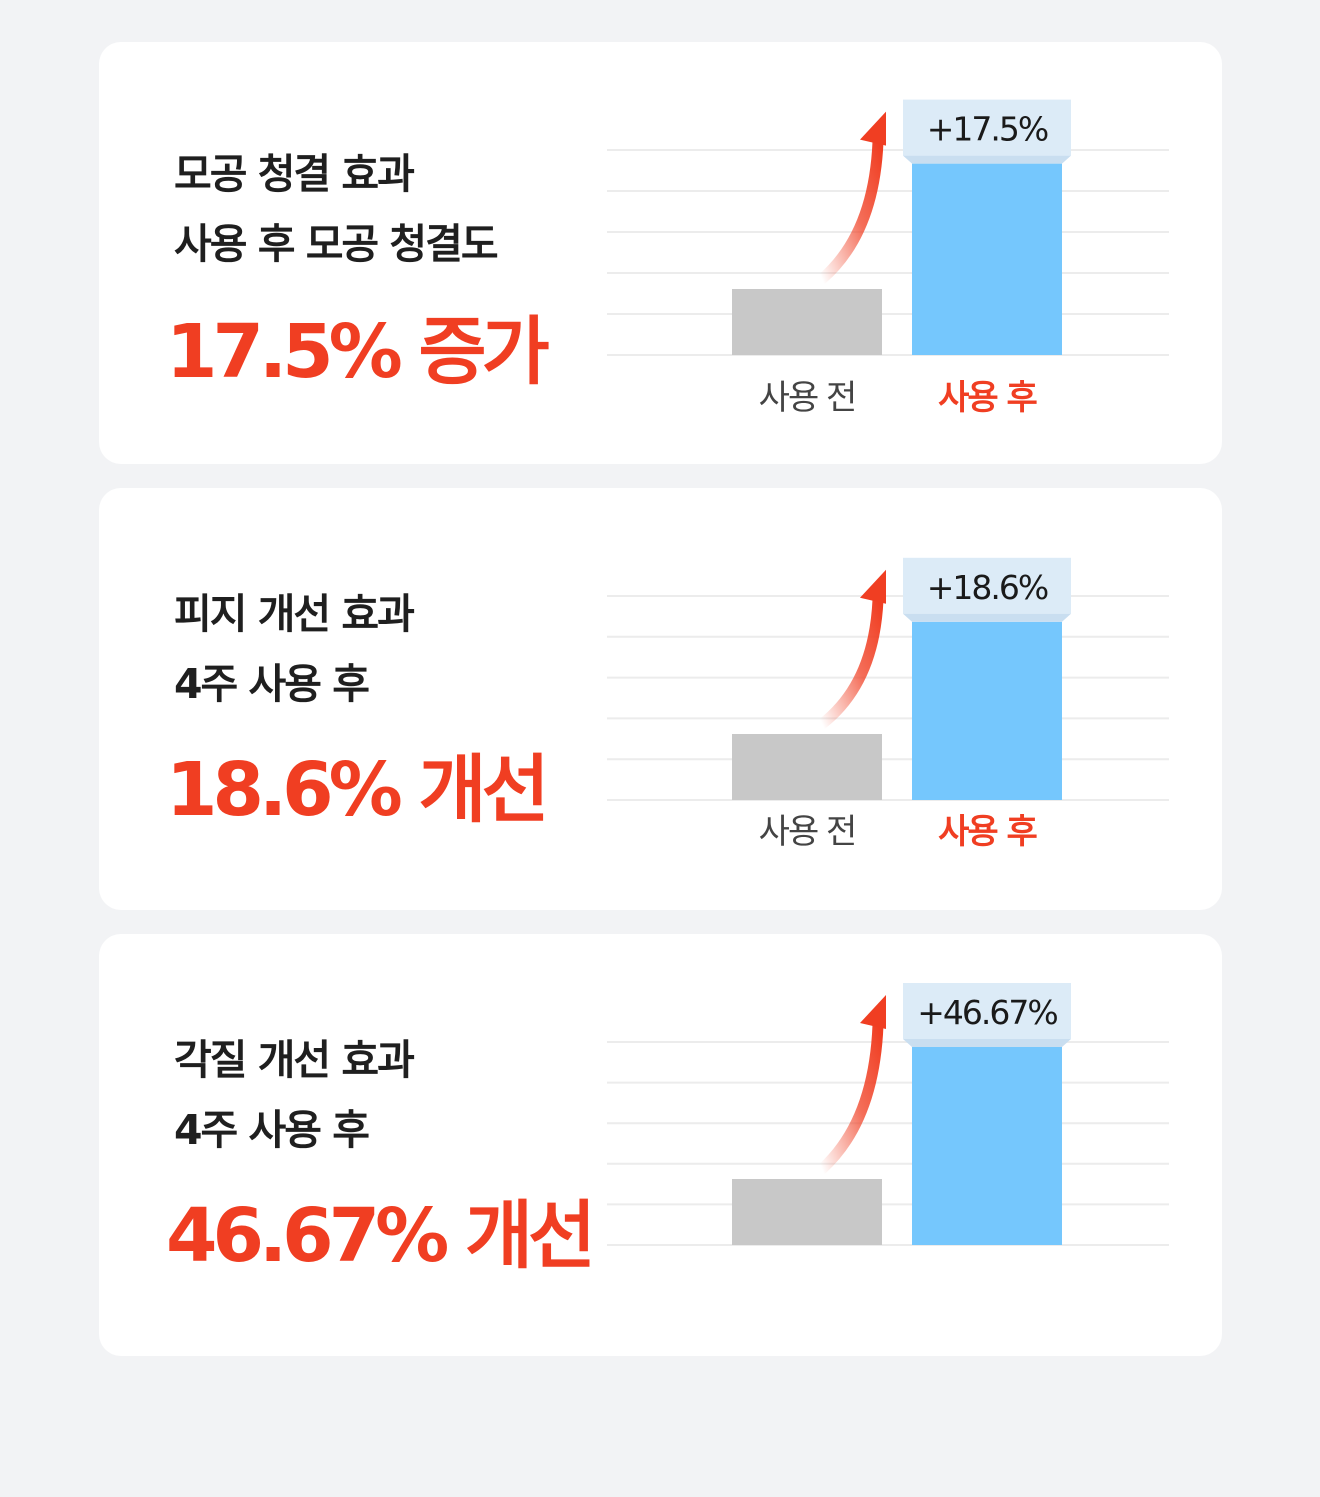  I want to click on chart-svg: +17.5% 사용 전 사용 후, so click(888, 258).